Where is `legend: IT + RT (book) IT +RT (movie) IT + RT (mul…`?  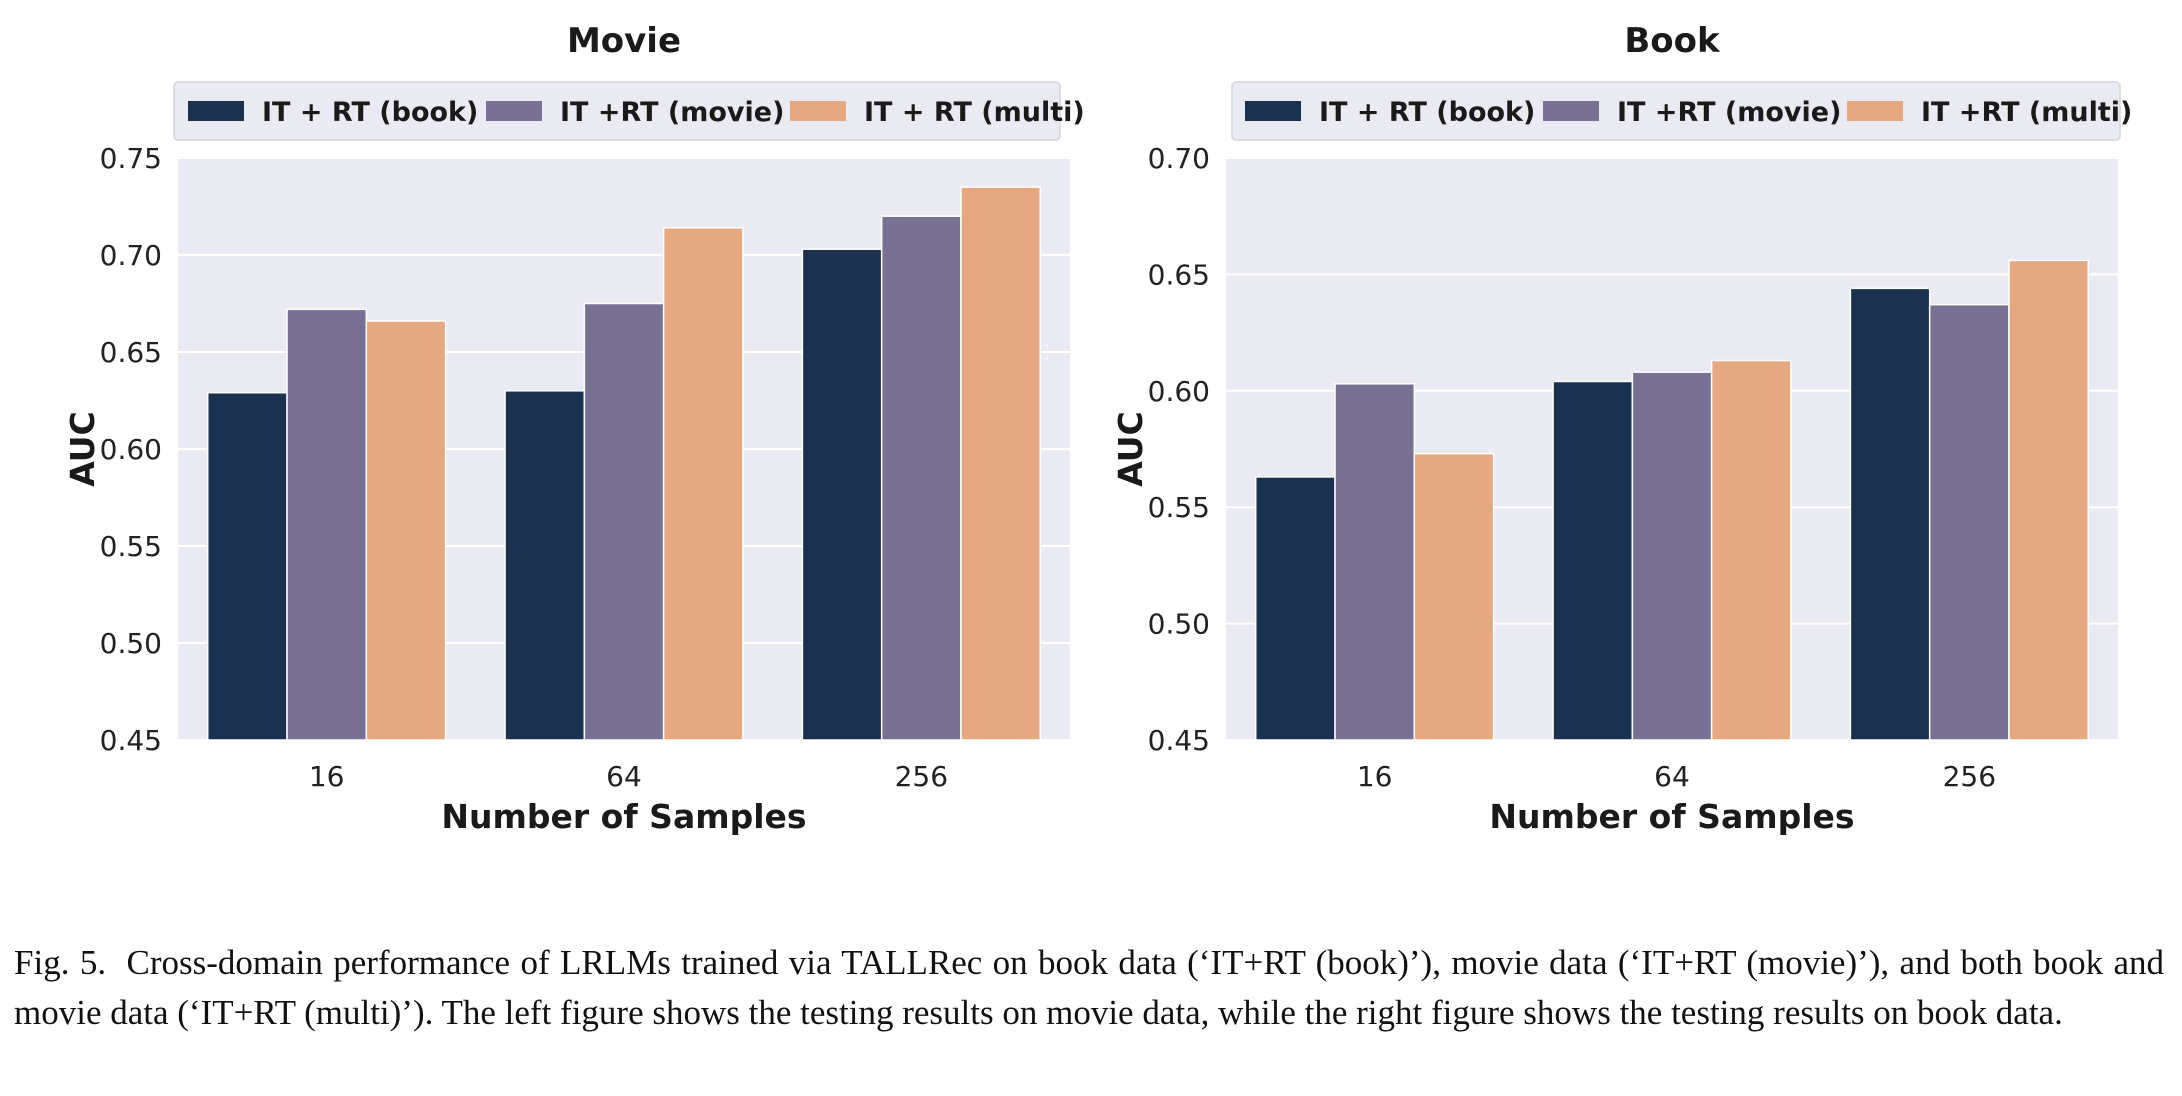 legend: IT + RT (book) IT +RT (movie) IT + RT (mul… is located at coordinates (629, 111).